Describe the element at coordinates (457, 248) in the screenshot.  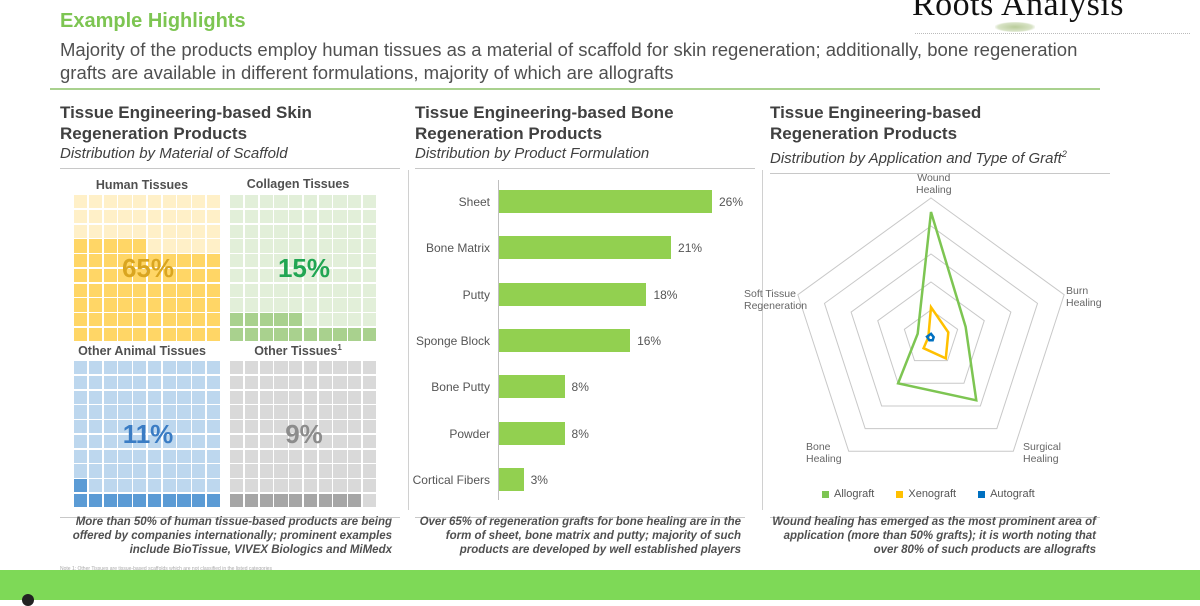
I see `bar-category-label: Bone Matrix` at that location.